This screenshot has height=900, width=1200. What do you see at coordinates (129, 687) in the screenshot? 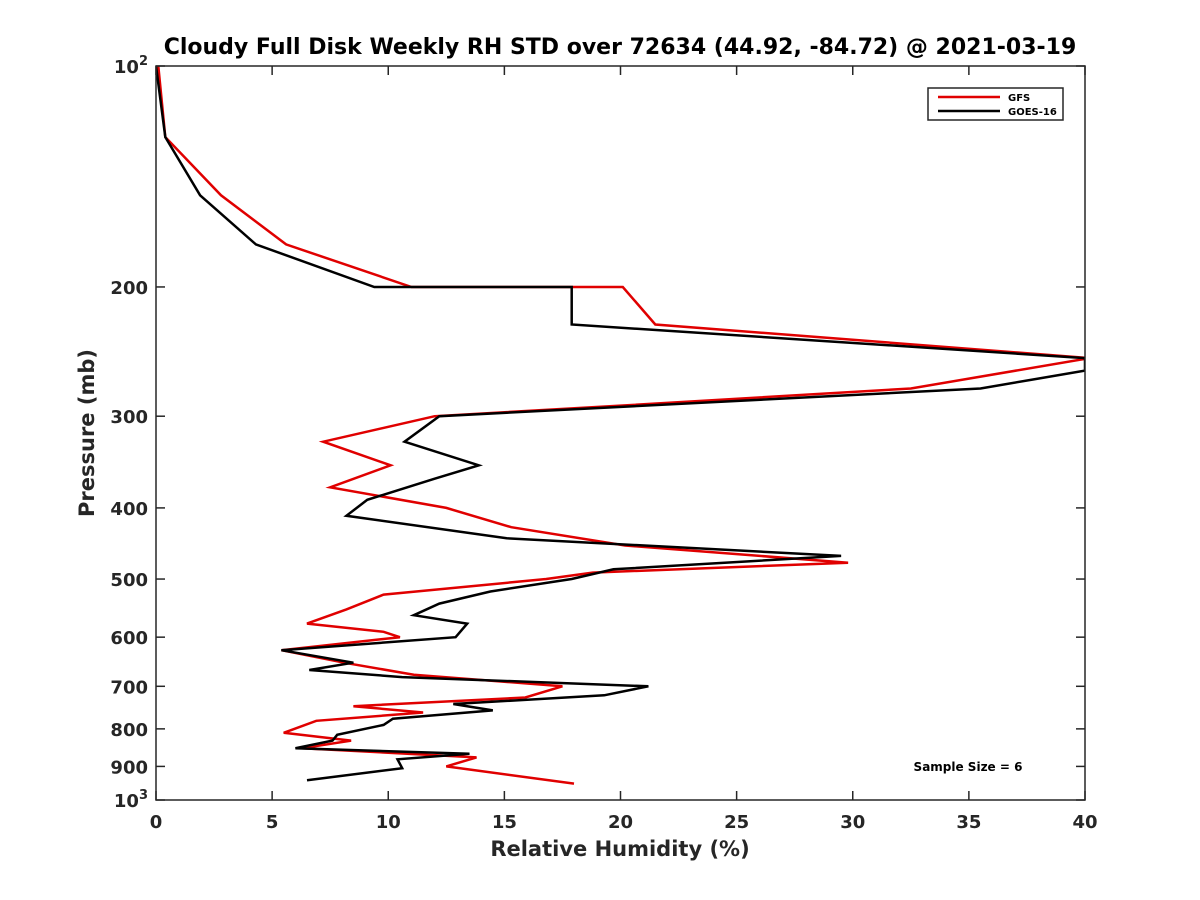
I see `y-tick-label: 700` at bounding box center [129, 687].